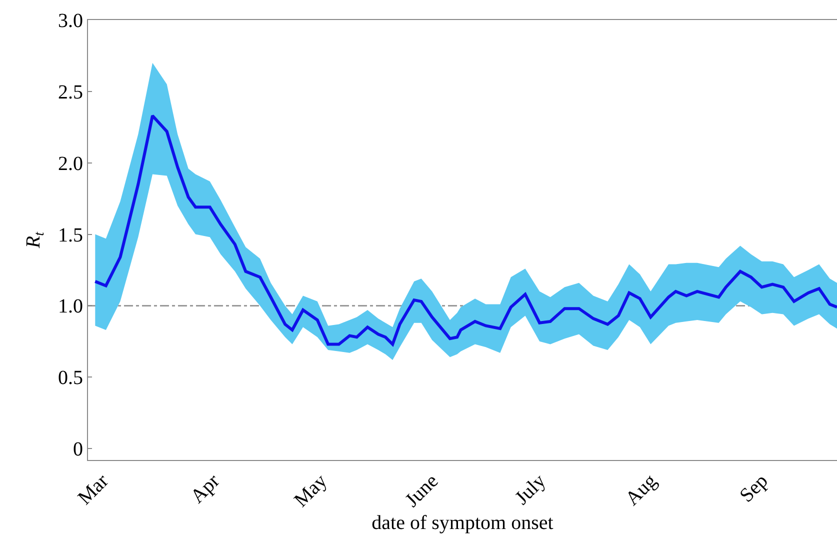 The height and width of the screenshot is (539, 837). Describe the element at coordinates (70, 163) in the screenshot. I see `y-tick-label: 2.0` at that location.